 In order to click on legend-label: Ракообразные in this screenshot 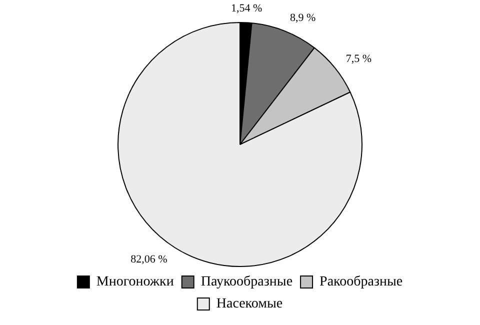, I will do `click(361, 282)`.